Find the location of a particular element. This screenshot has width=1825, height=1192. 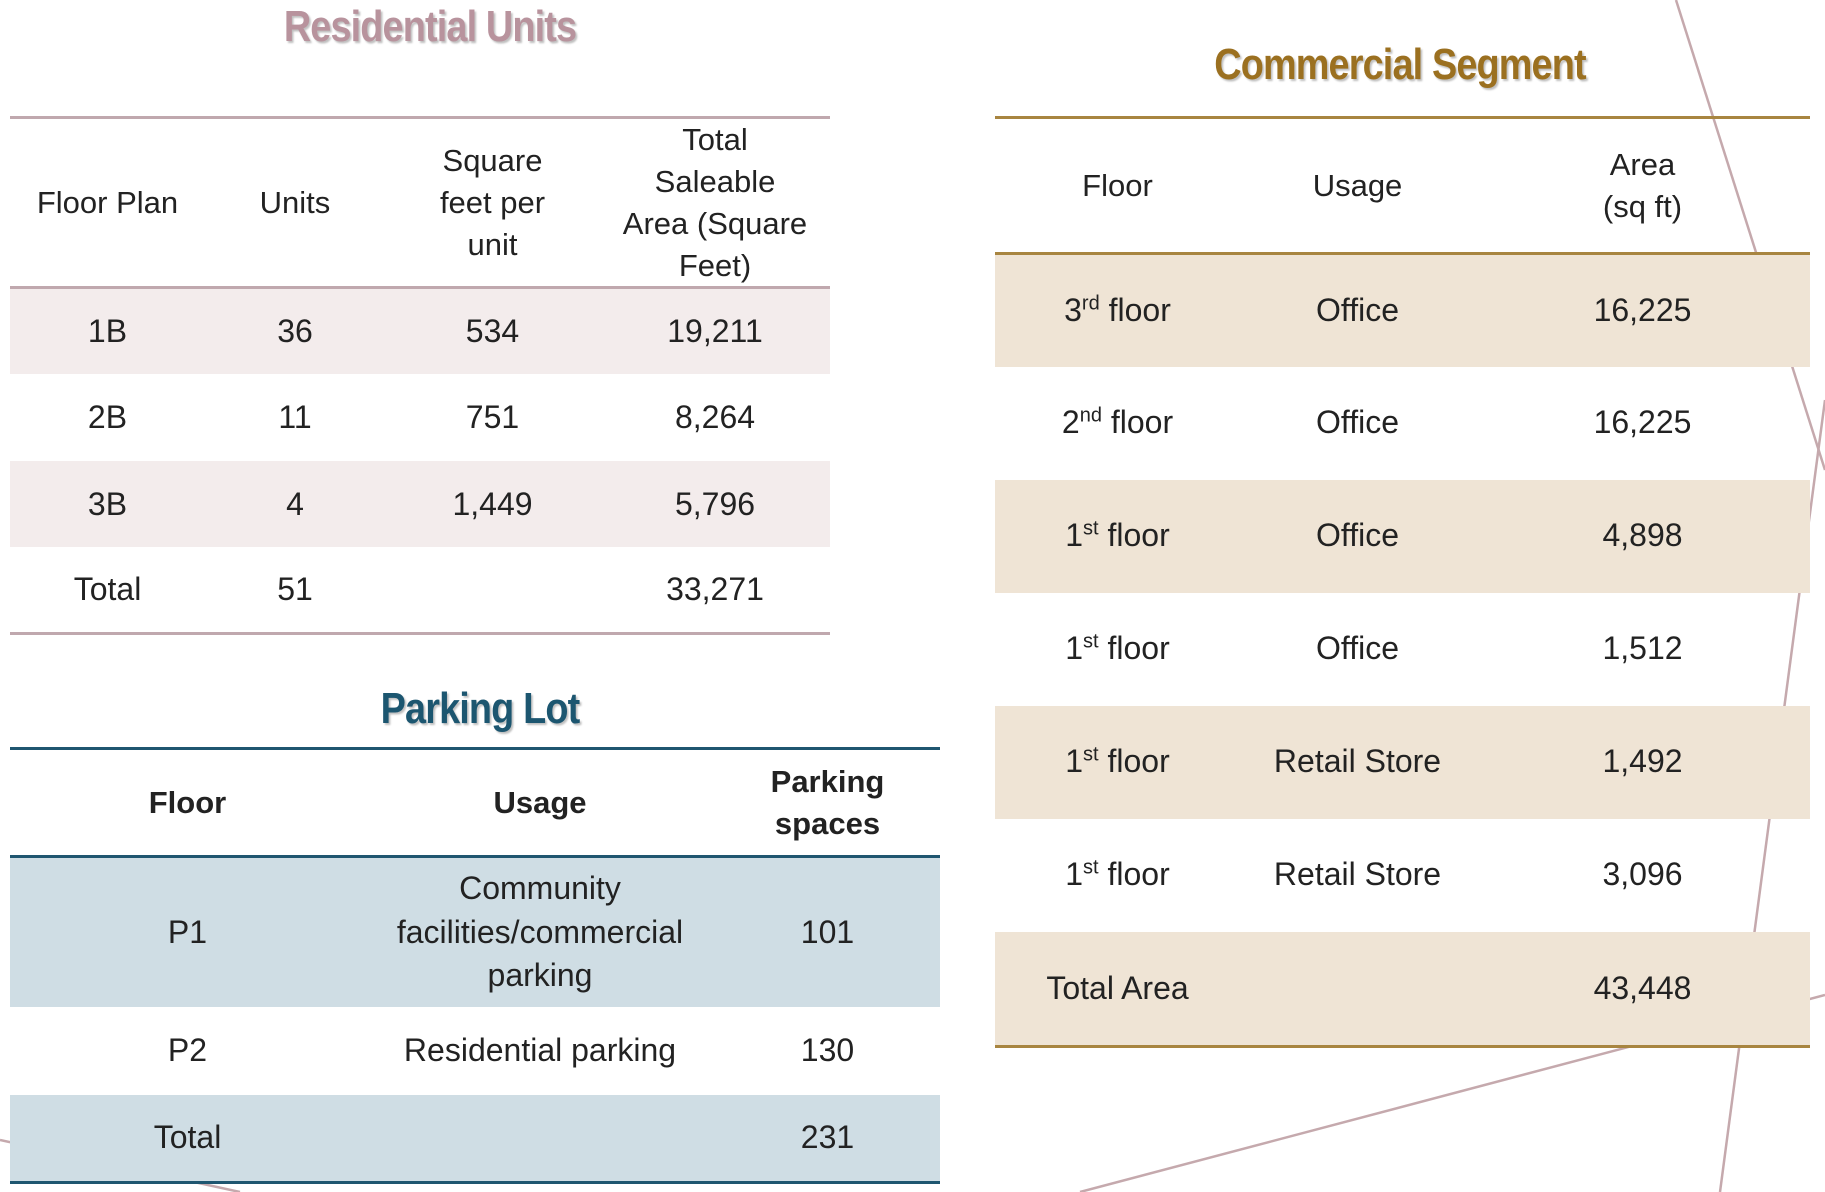

table-cell: P1 is located at coordinates (187, 931).